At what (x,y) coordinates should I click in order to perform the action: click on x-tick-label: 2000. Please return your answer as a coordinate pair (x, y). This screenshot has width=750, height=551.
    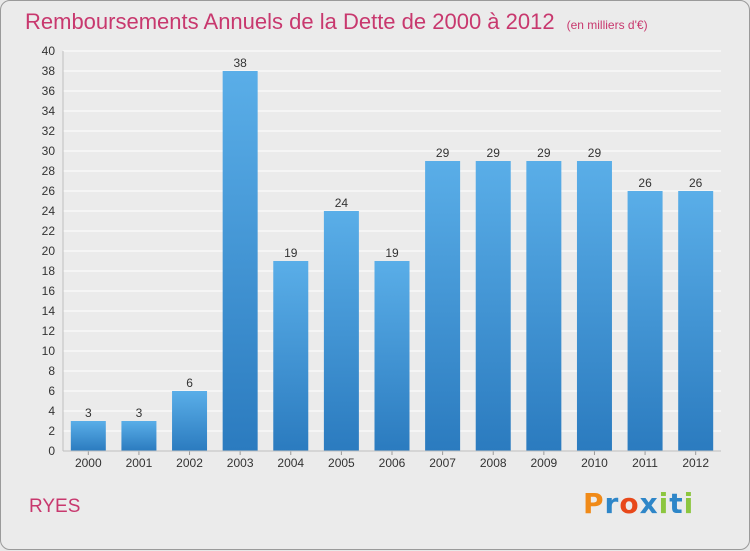
    Looking at the image, I should click on (88, 463).